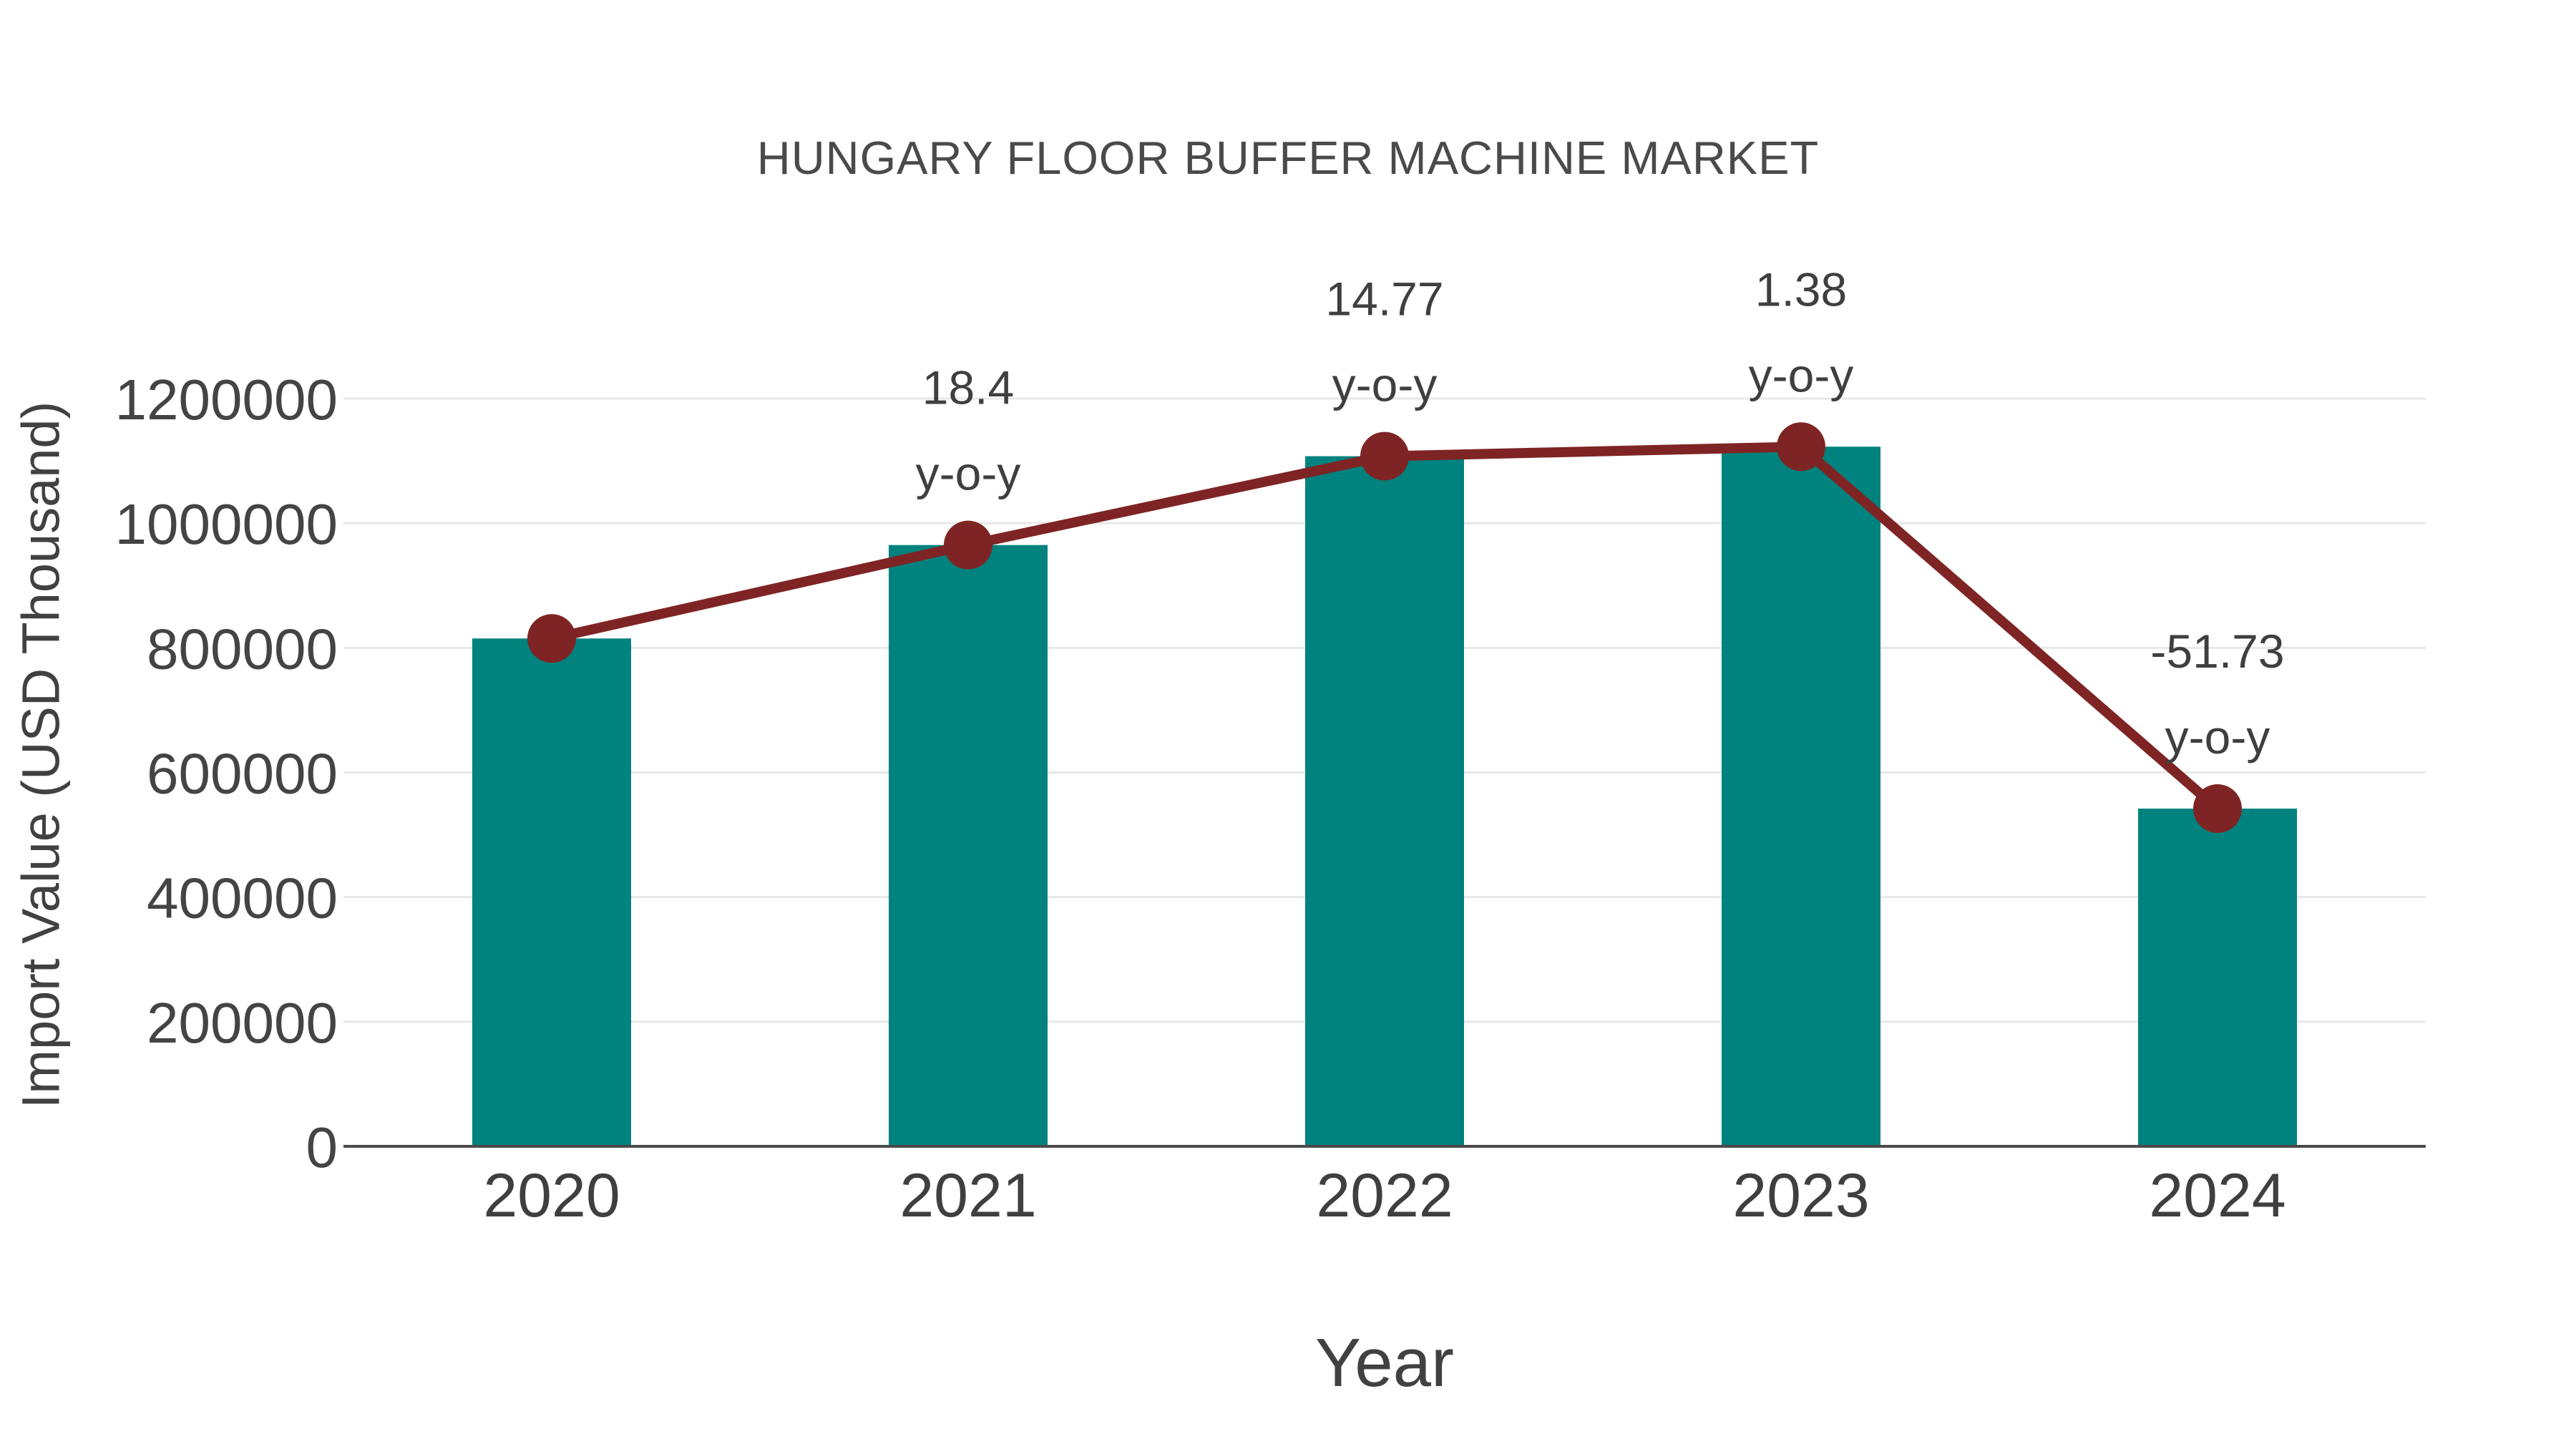  Describe the element at coordinates (551, 638) in the screenshot. I see `trend-point-2020` at that location.